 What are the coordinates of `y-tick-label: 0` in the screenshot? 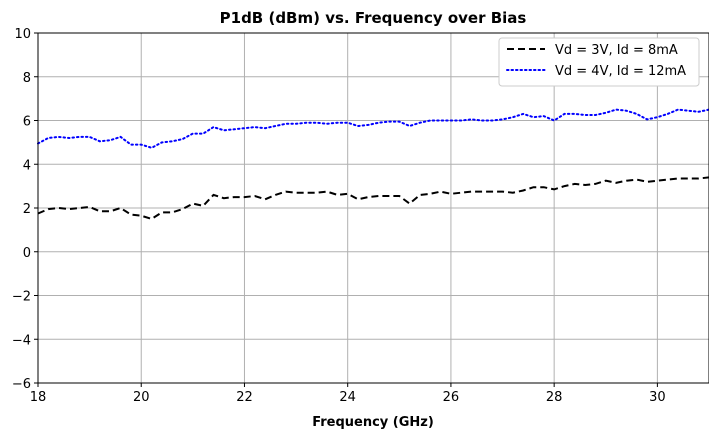 It's located at (27, 253).